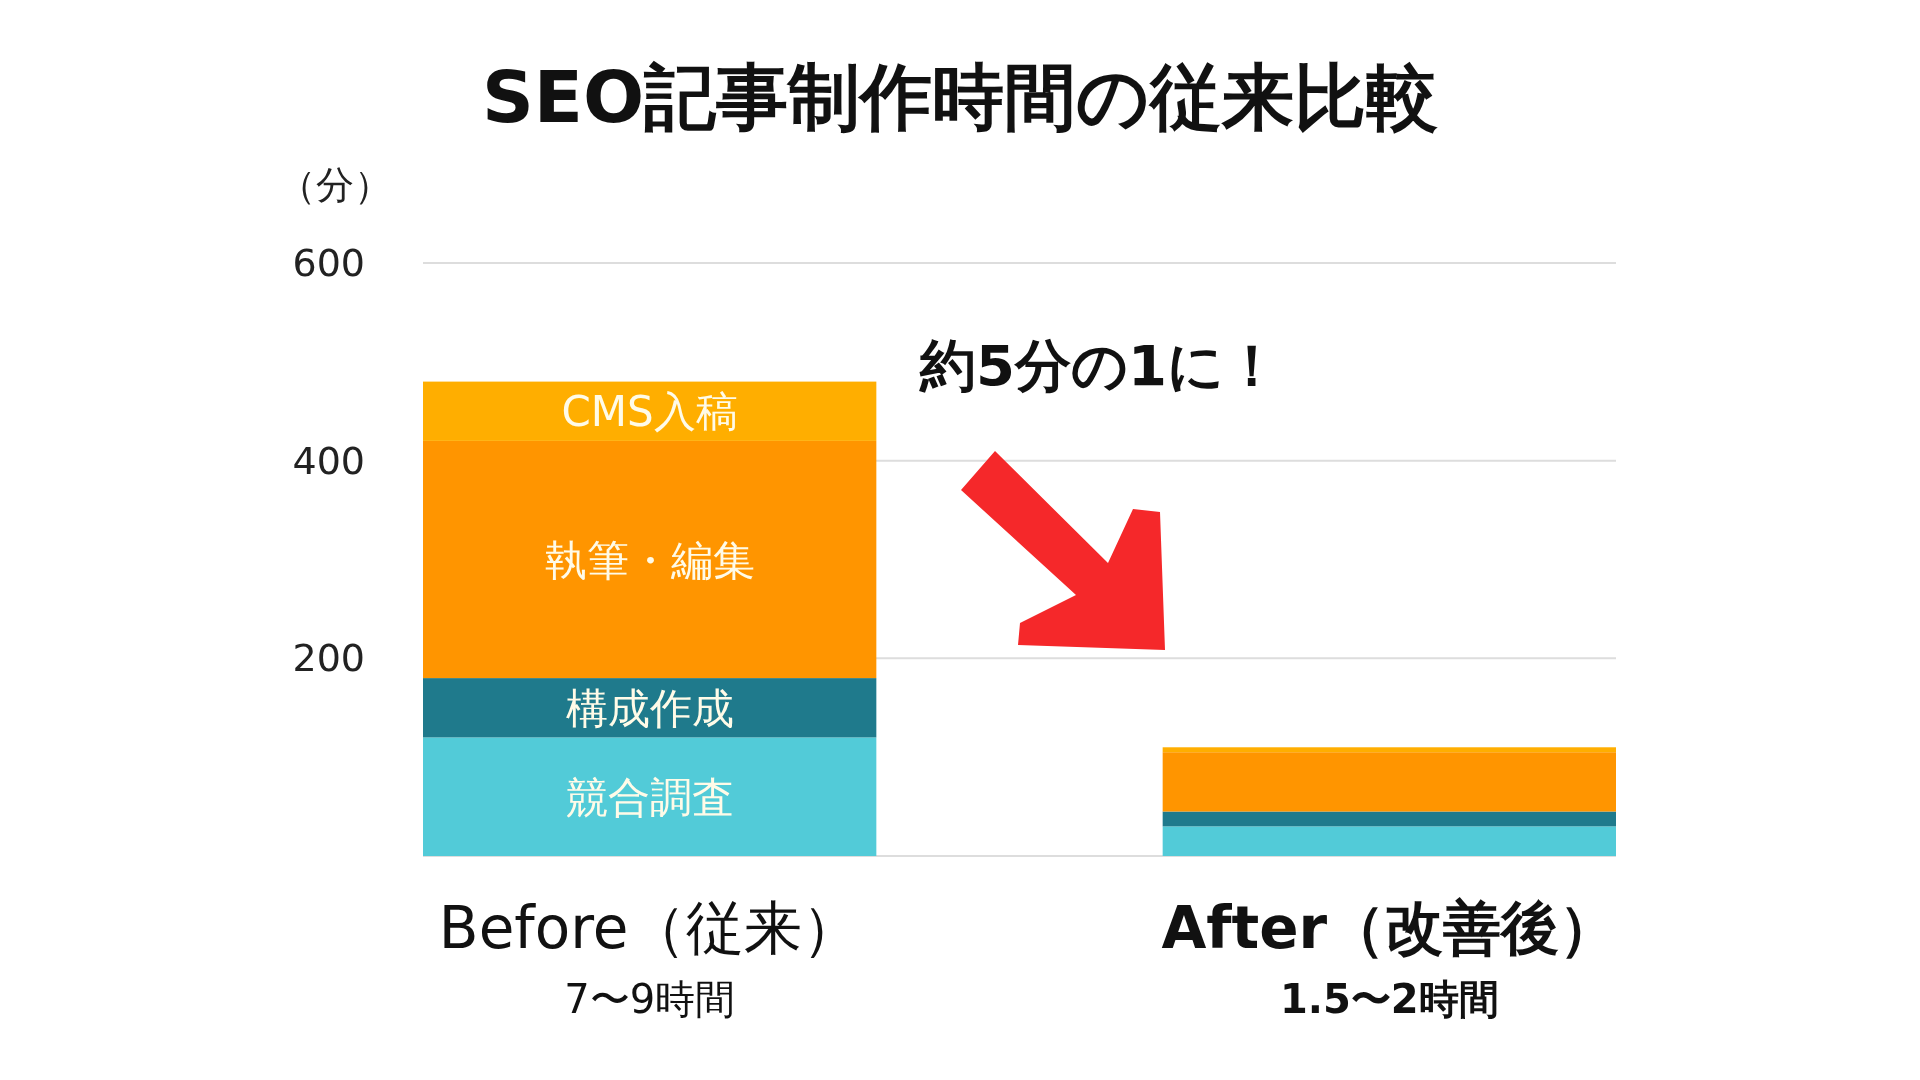  I want to click on text: 1.5〜2時間, so click(1389, 999).